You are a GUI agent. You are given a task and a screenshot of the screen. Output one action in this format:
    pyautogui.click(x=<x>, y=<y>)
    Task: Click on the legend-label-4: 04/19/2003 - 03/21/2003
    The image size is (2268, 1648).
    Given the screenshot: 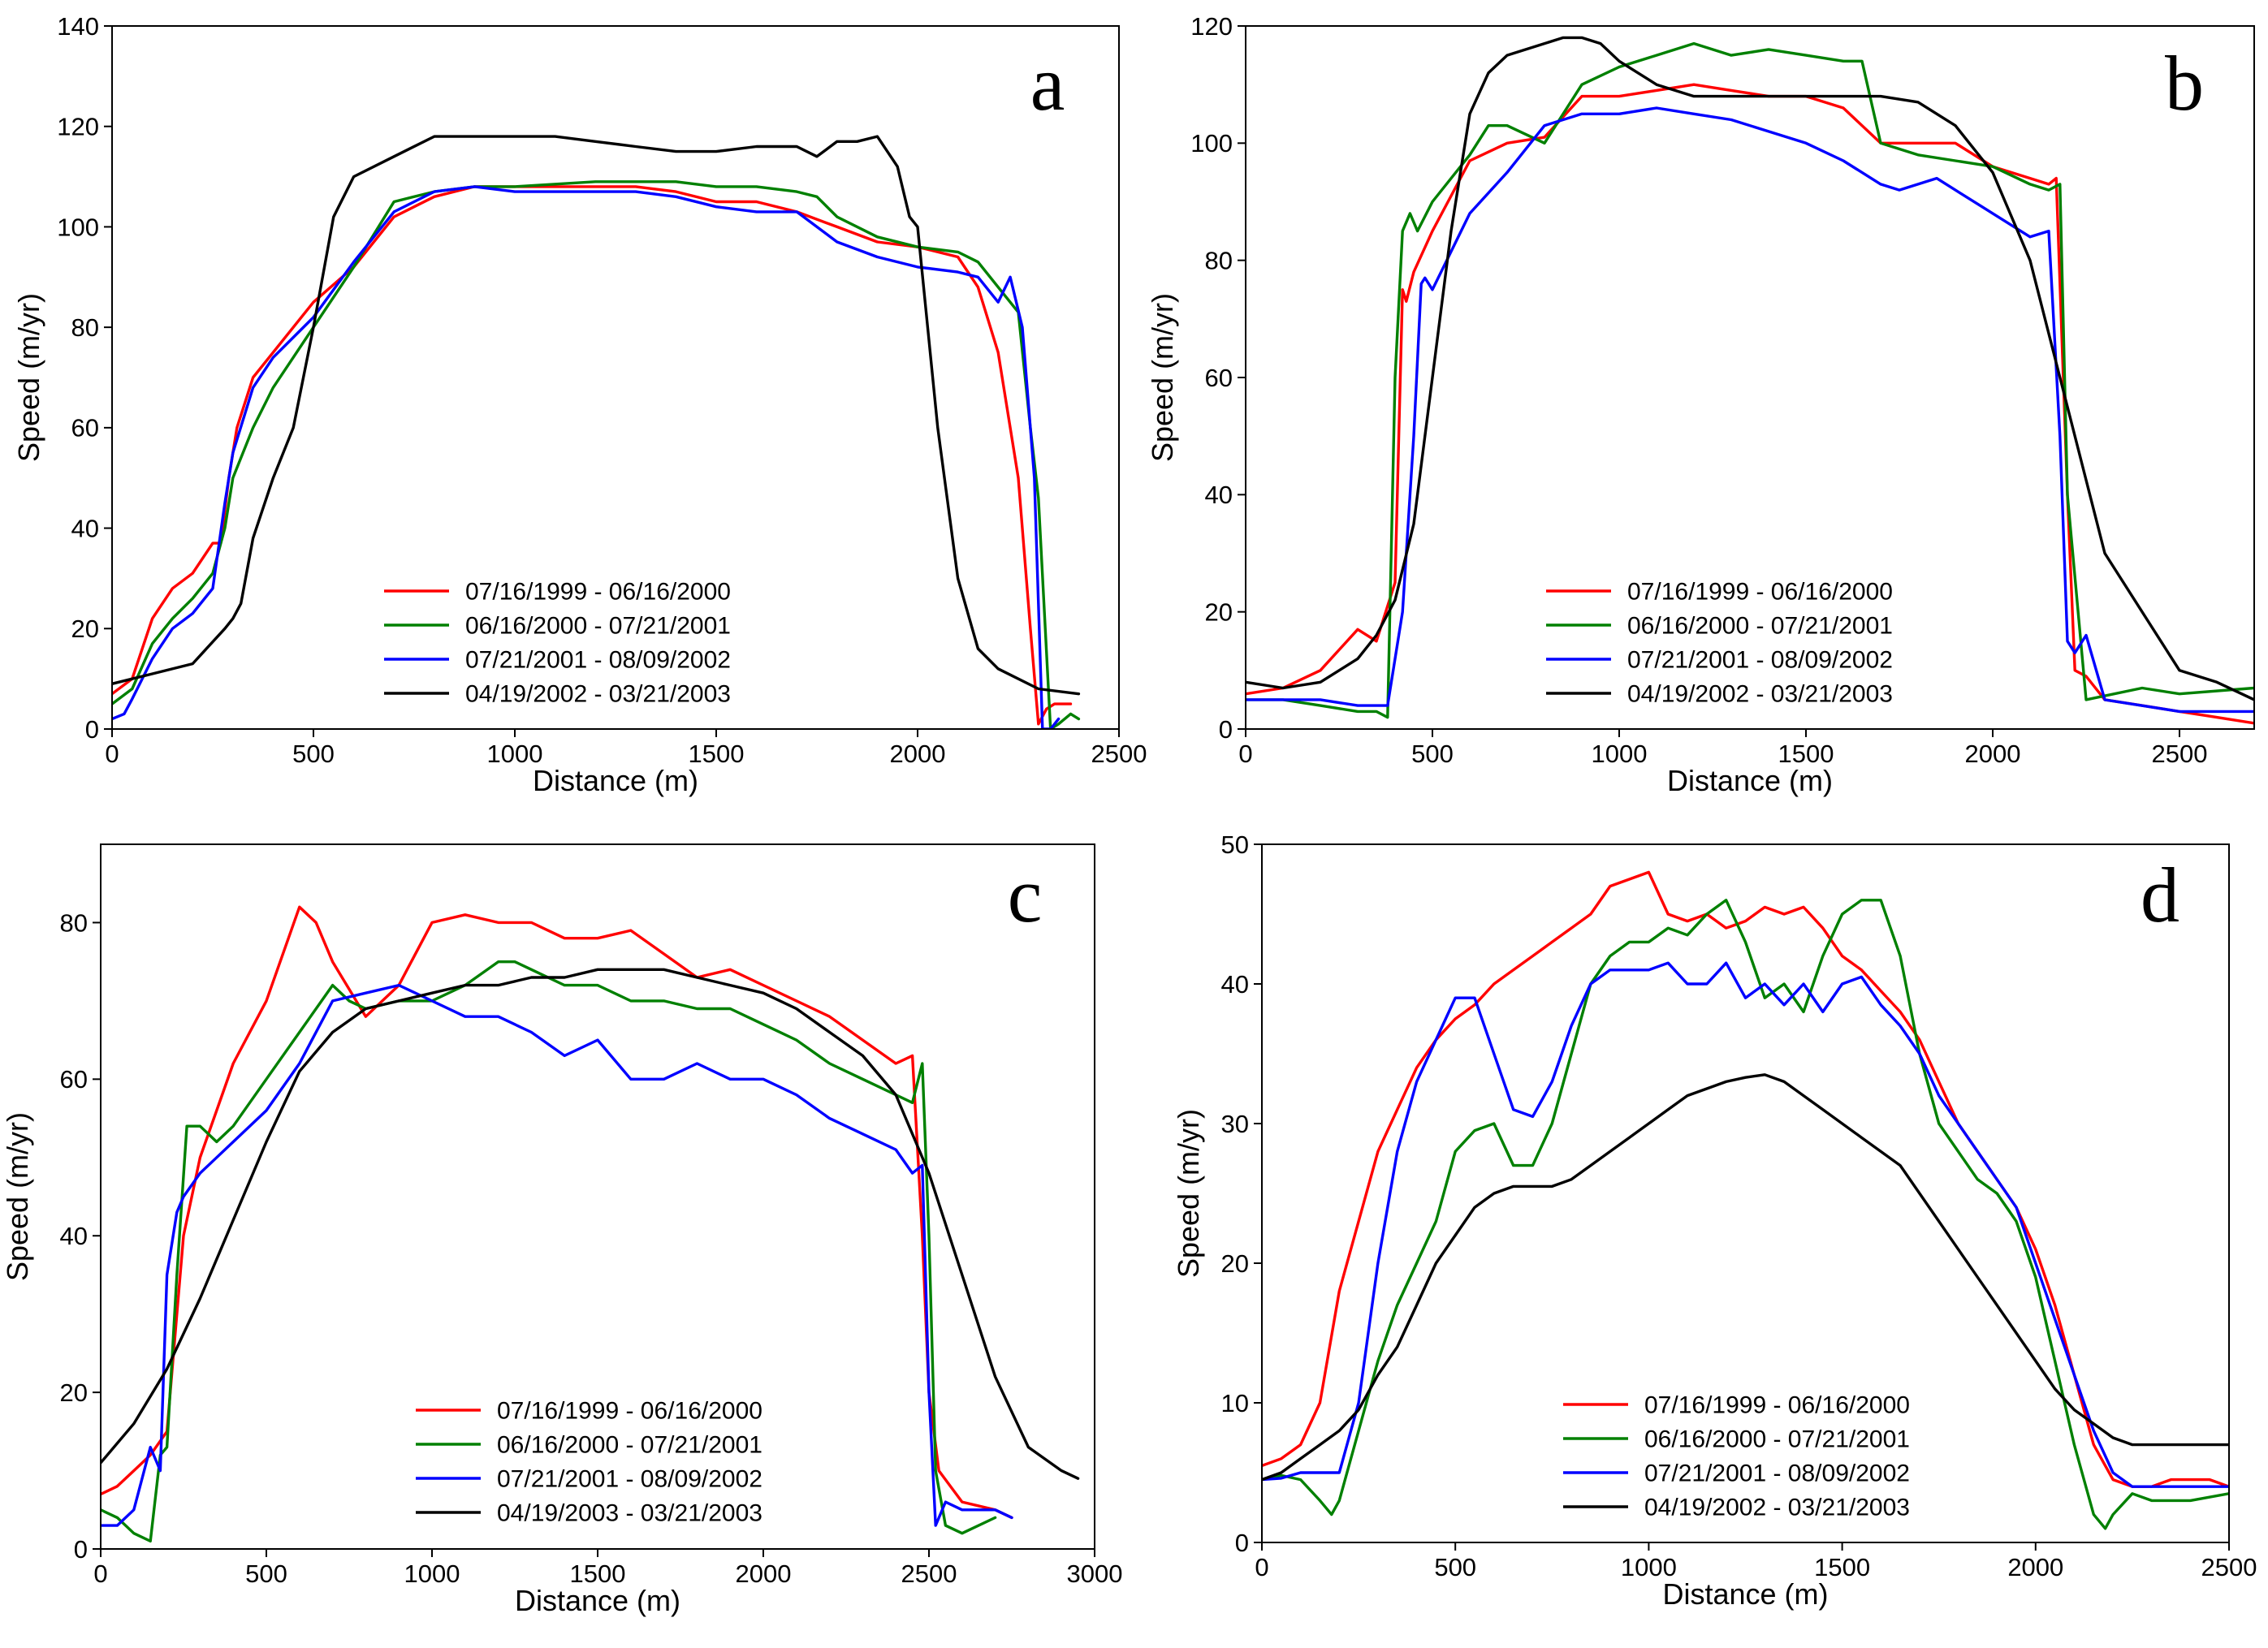 What is the action you would take?
    pyautogui.click(x=629, y=1513)
    